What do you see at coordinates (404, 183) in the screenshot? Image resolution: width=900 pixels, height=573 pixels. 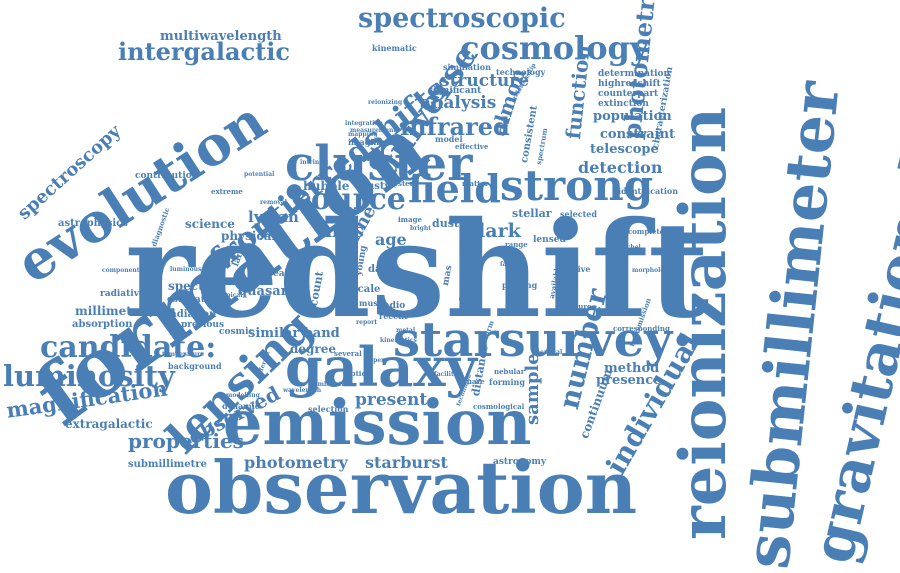 I see `word-system: system` at bounding box center [404, 183].